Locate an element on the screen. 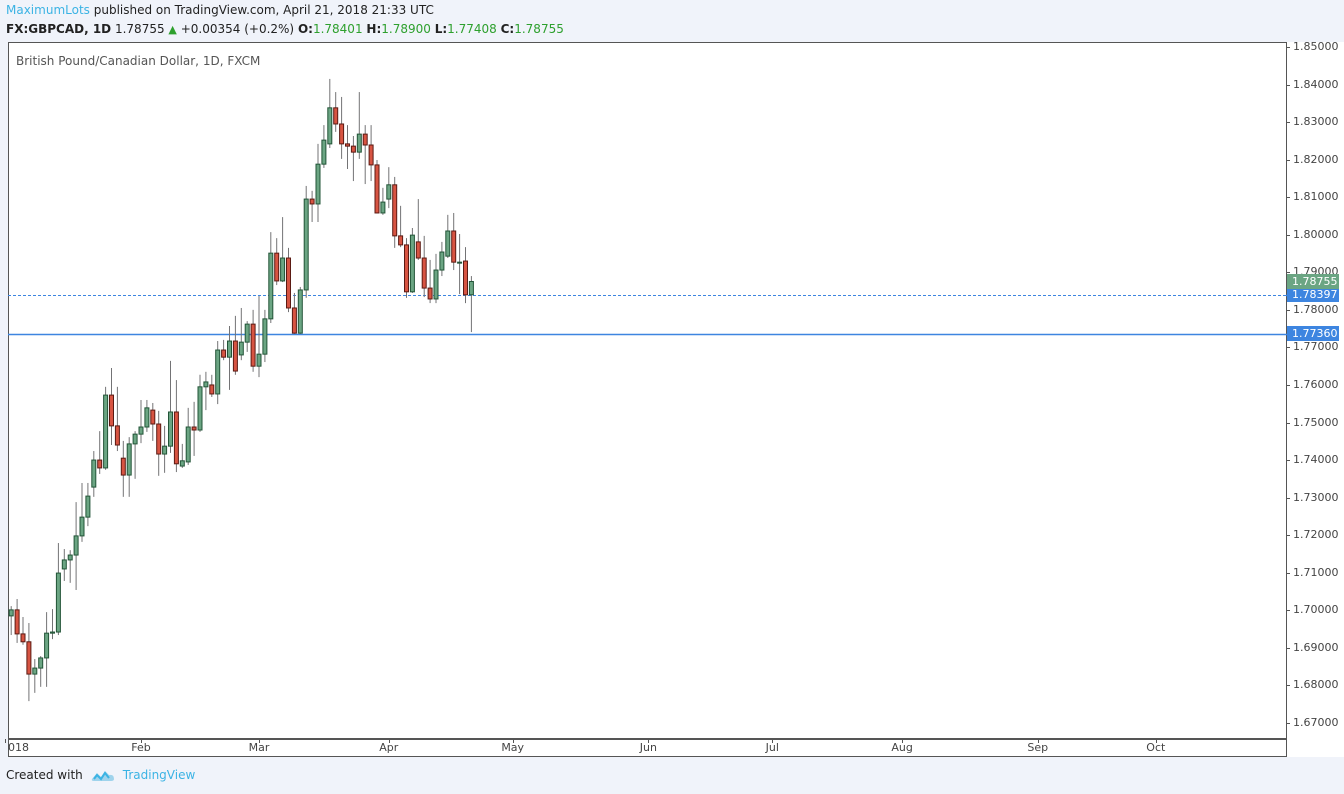 This screenshot has width=1344, height=794. time-axis is located at coordinates (647, 748).